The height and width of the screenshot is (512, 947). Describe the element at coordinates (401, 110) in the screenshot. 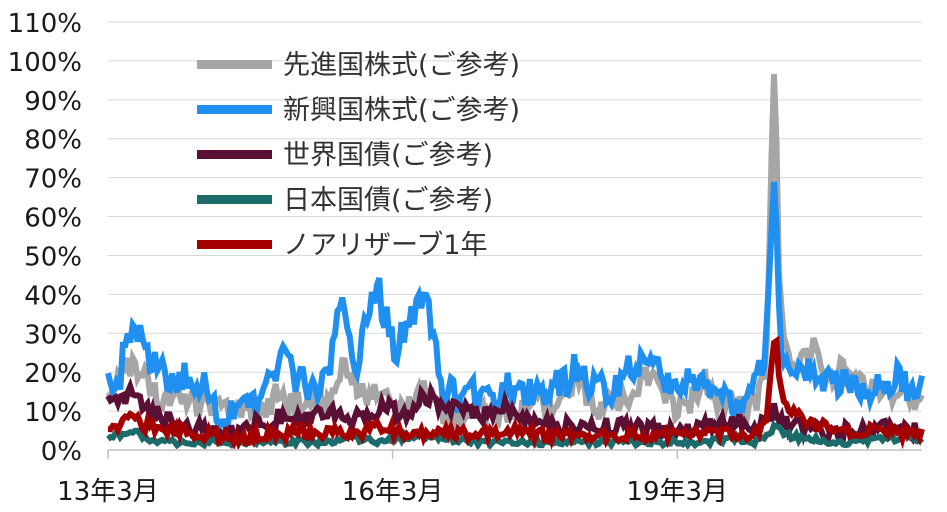

I see `legend-label: 新興国株式(ご参考)` at that location.